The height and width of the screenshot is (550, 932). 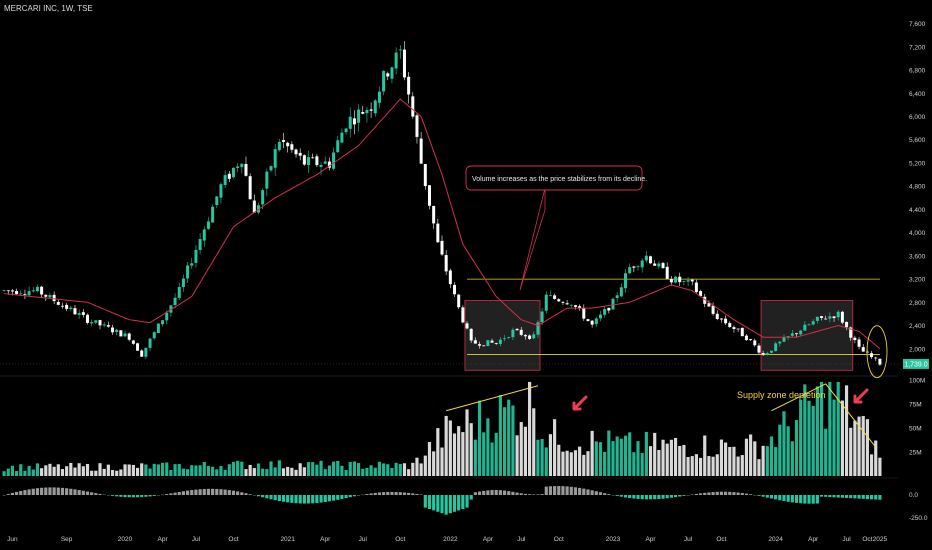 What do you see at coordinates (48, 8) in the screenshot?
I see `chart-title: MERCARI INC, 1W, TSE` at bounding box center [48, 8].